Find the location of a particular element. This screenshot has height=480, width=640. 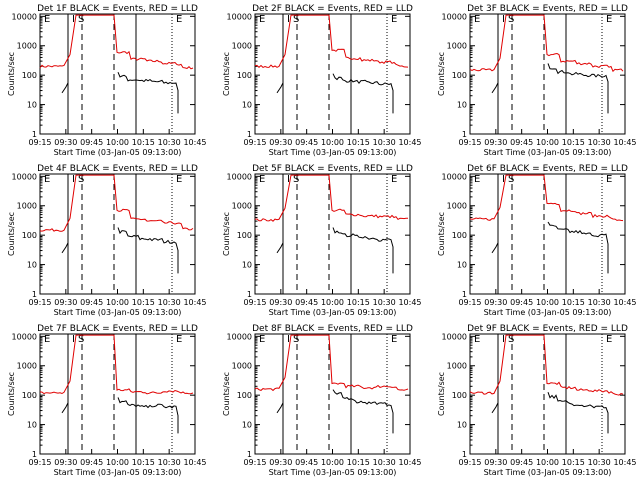

panel-title: Det 4F BLACK = Events, RED = LLD is located at coordinates (117, 169).